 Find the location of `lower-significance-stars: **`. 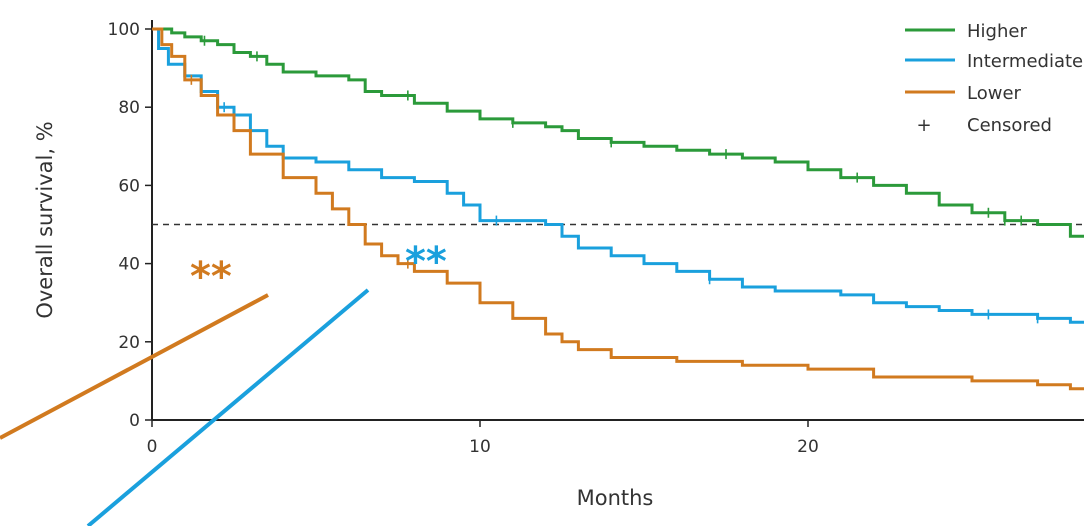

lower-significance-stars: ** is located at coordinates (211, 277).